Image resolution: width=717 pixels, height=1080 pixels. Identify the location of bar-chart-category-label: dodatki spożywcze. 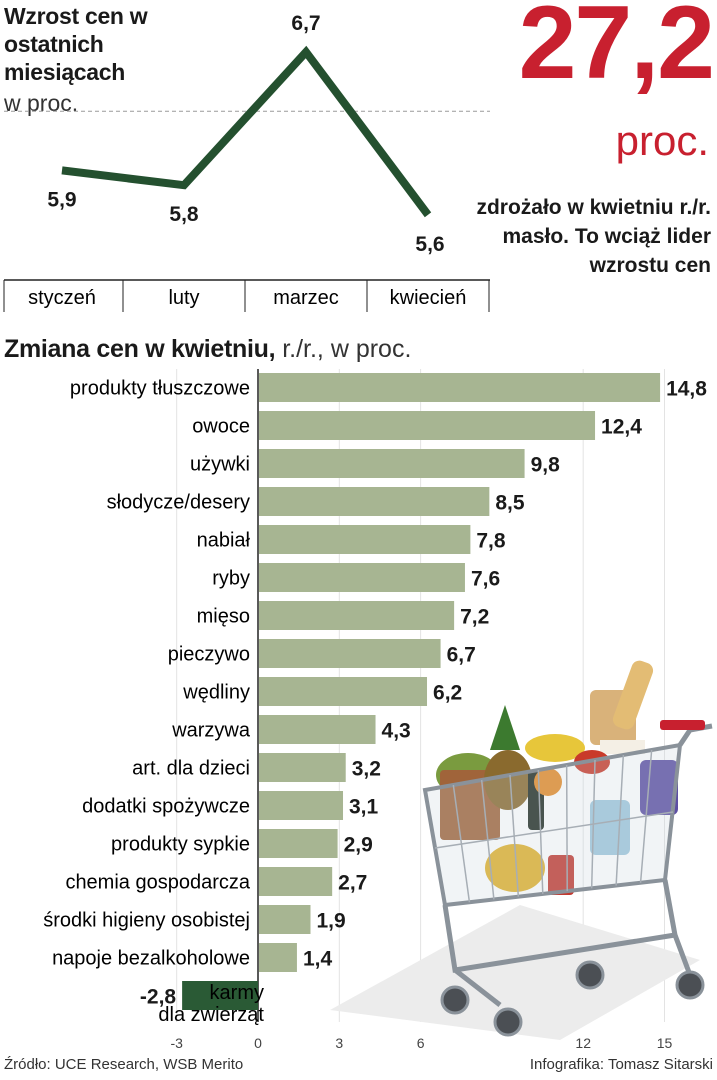
(166, 807).